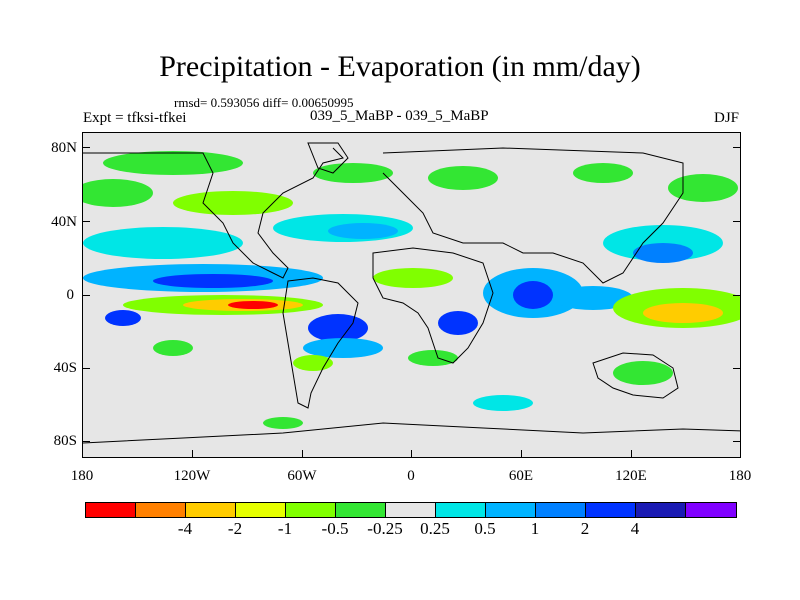  Describe the element at coordinates (70, 295) in the screenshot. I see `y-label-0: 0` at that location.